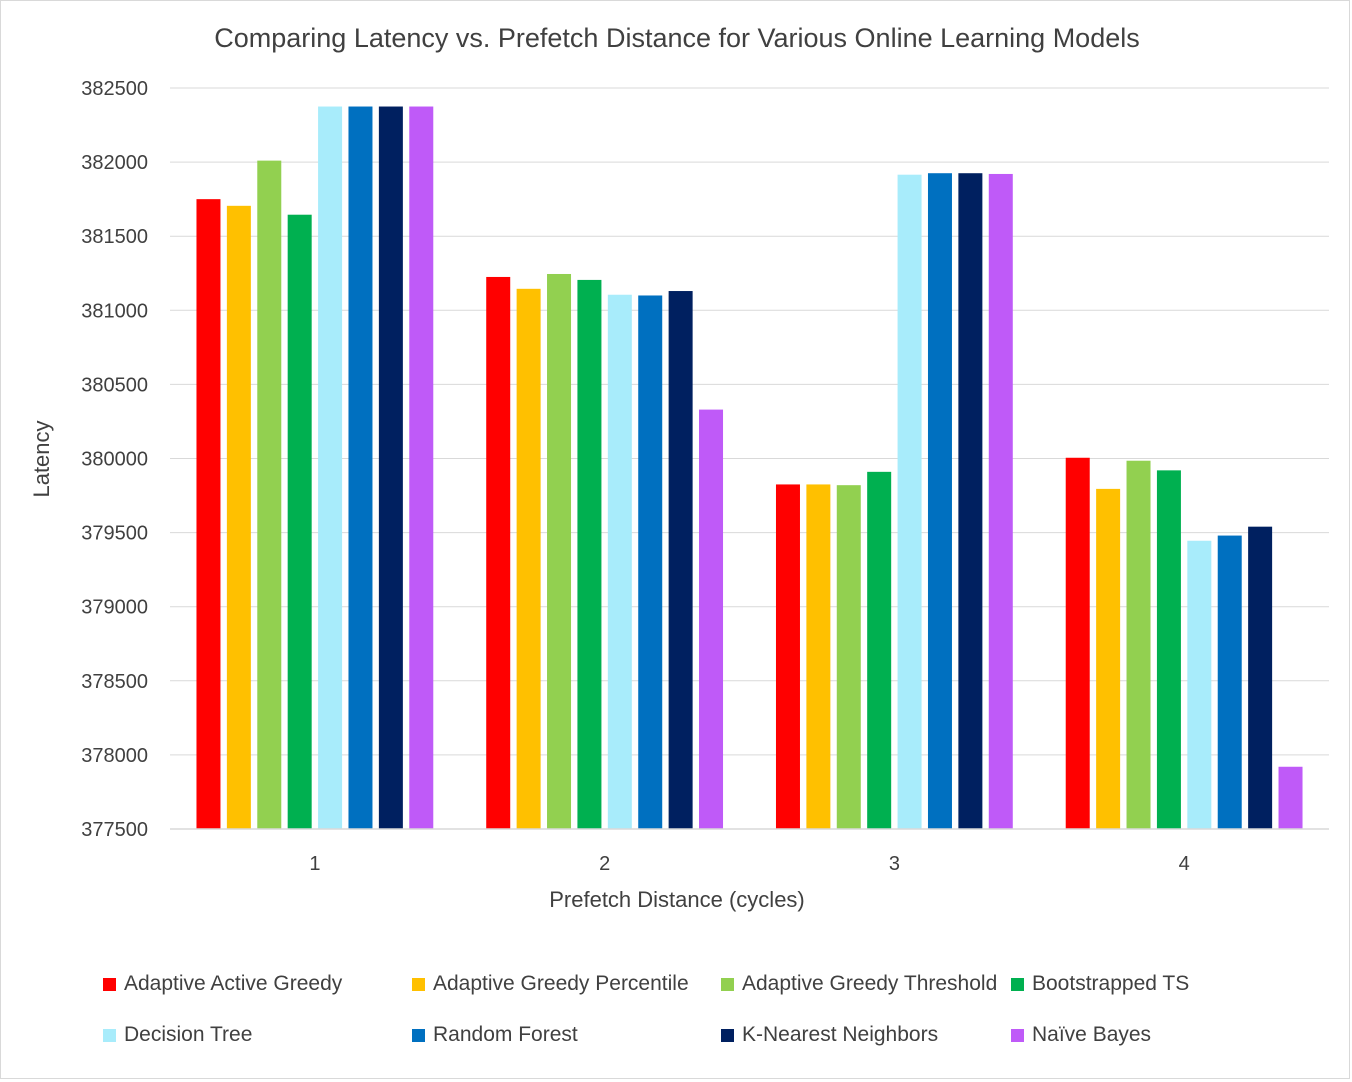 Image resolution: width=1352 pixels, height=1082 pixels. I want to click on y-tick-label: 382500, so click(114, 89).